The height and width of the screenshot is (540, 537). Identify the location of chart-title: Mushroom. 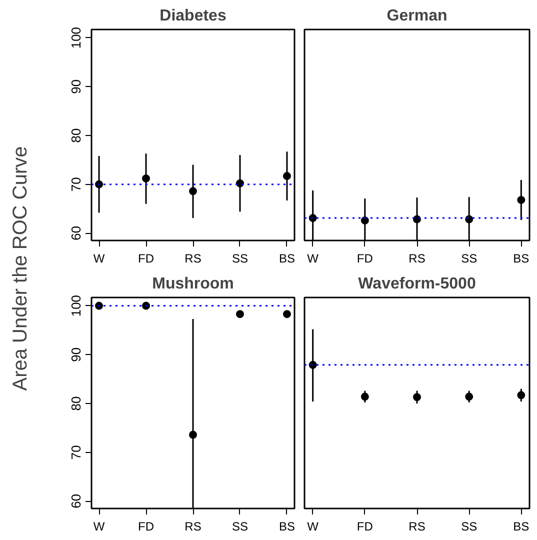
(193, 284).